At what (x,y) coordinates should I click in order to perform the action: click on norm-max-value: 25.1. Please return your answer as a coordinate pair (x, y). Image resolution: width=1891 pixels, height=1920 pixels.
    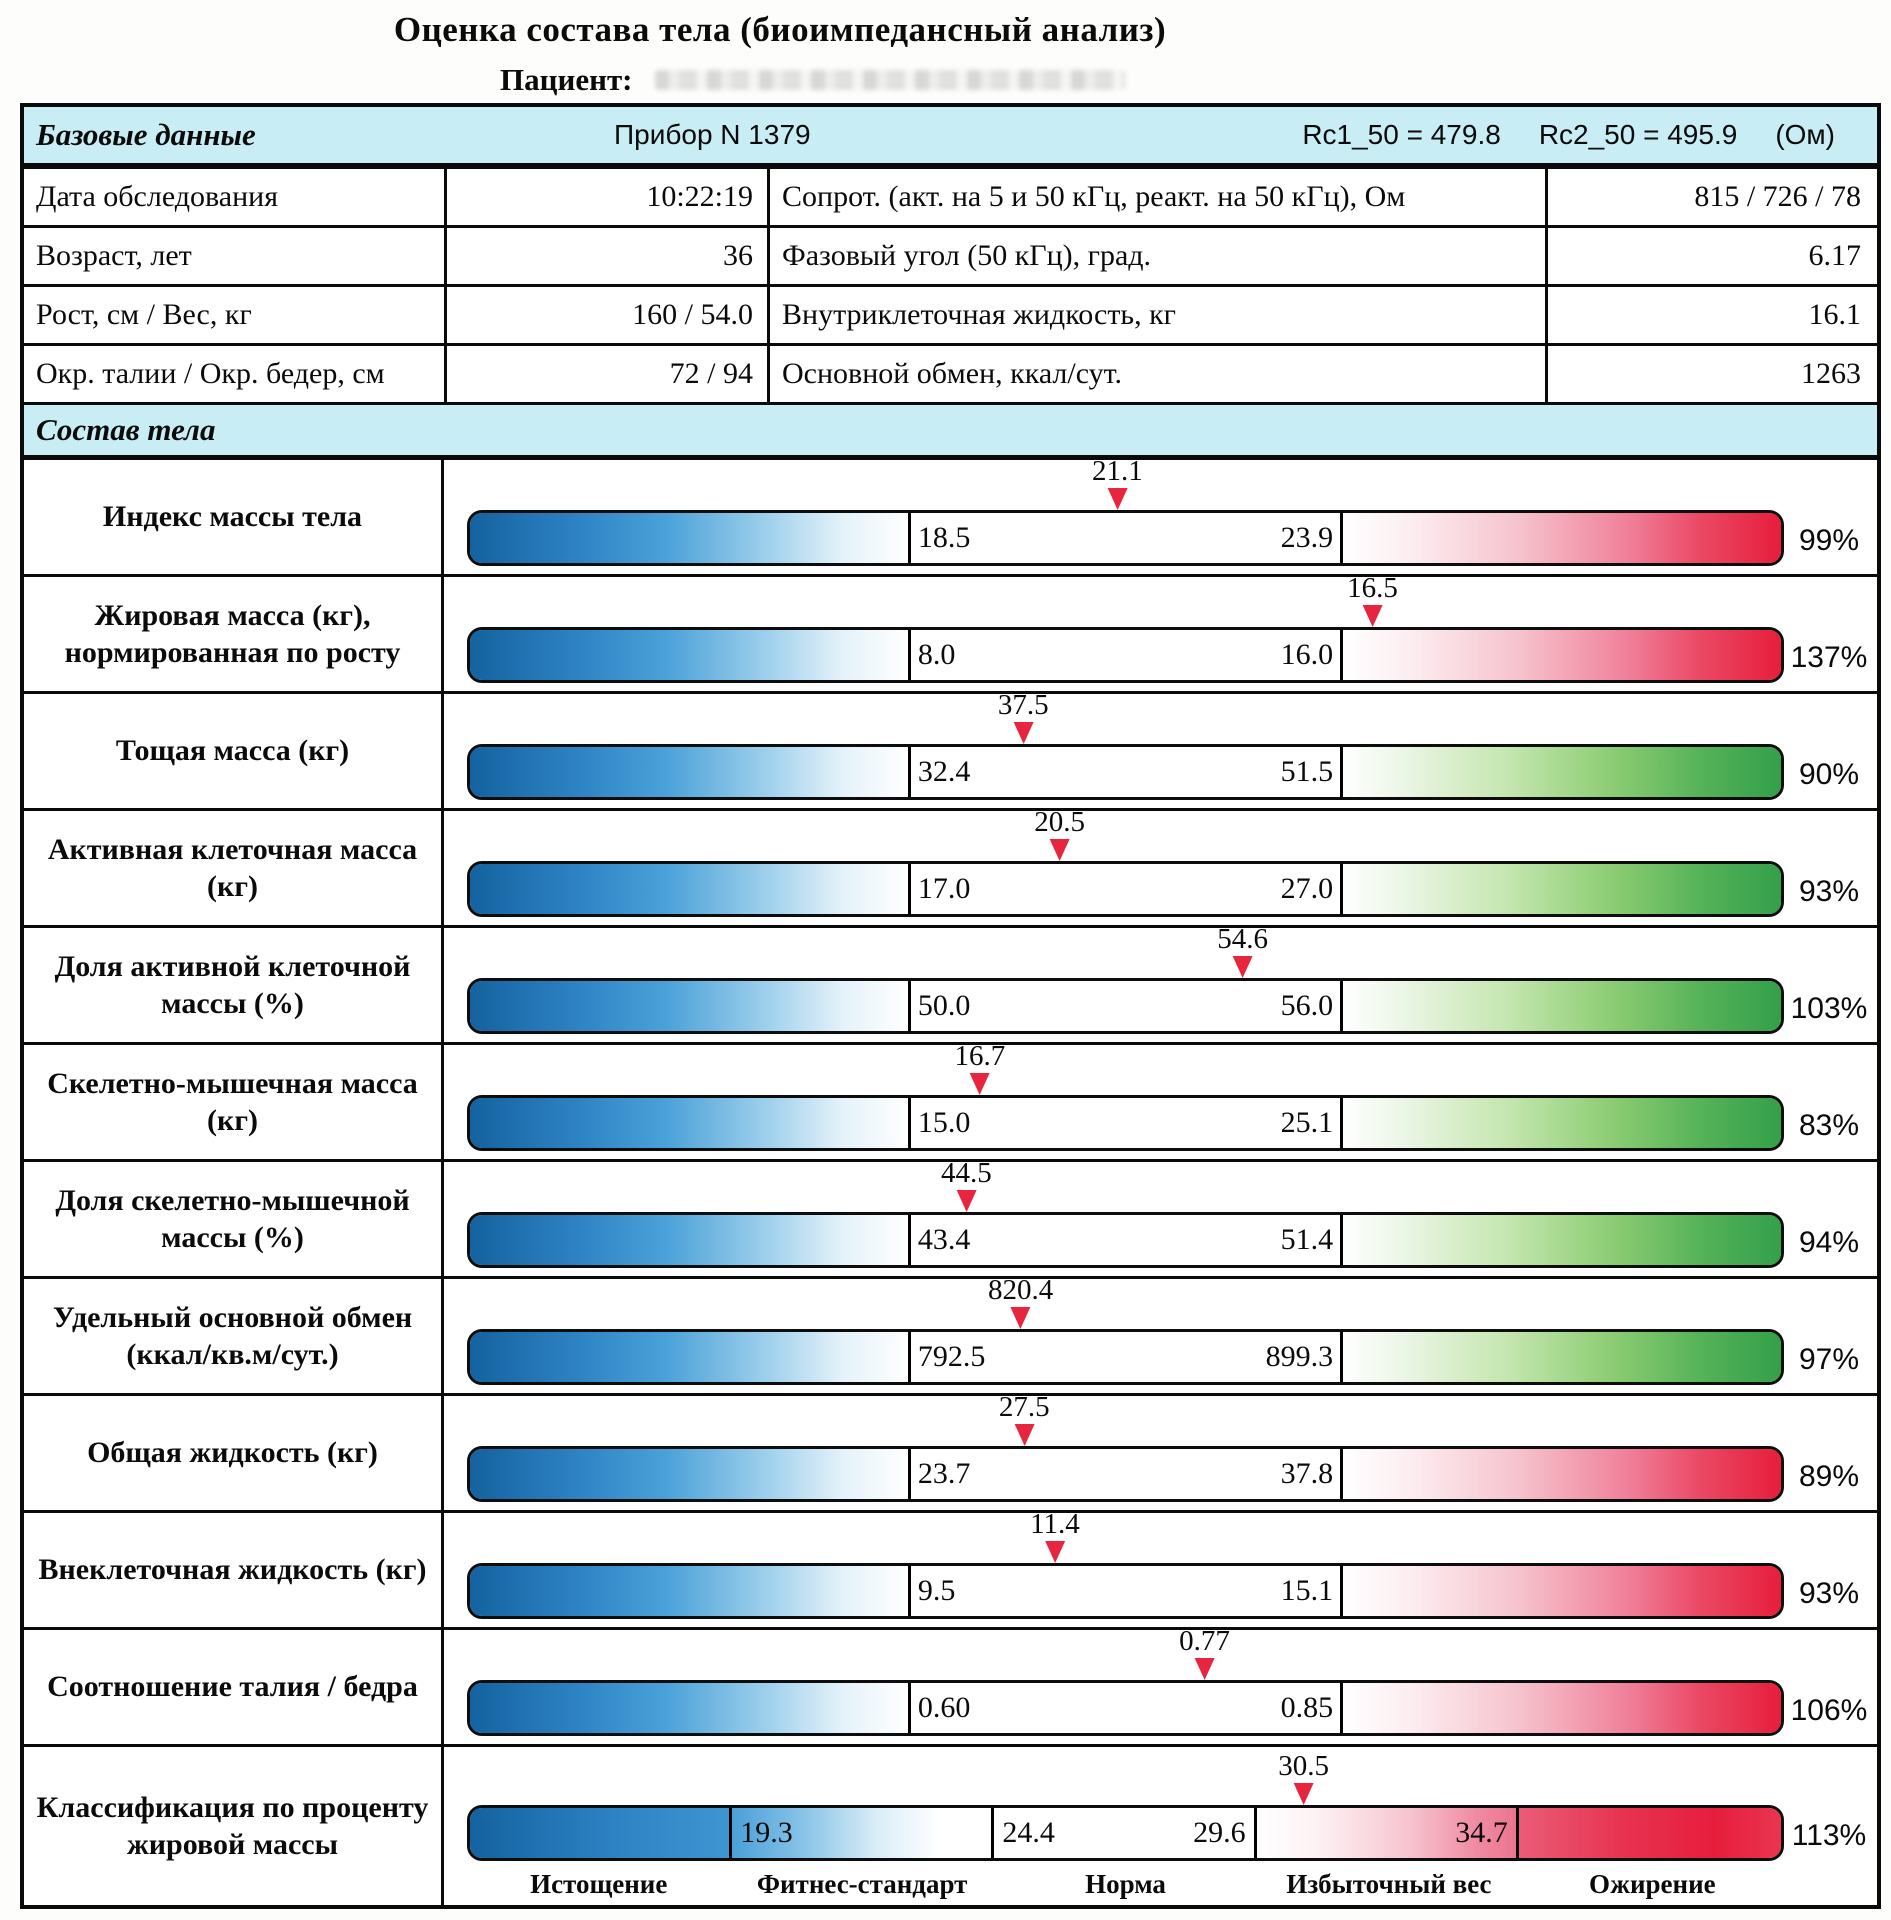
    Looking at the image, I should click on (1307, 1122).